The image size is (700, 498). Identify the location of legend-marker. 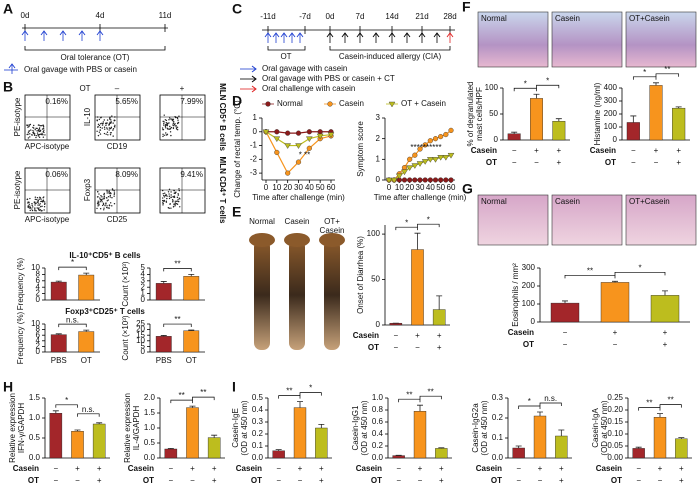
(392, 104).